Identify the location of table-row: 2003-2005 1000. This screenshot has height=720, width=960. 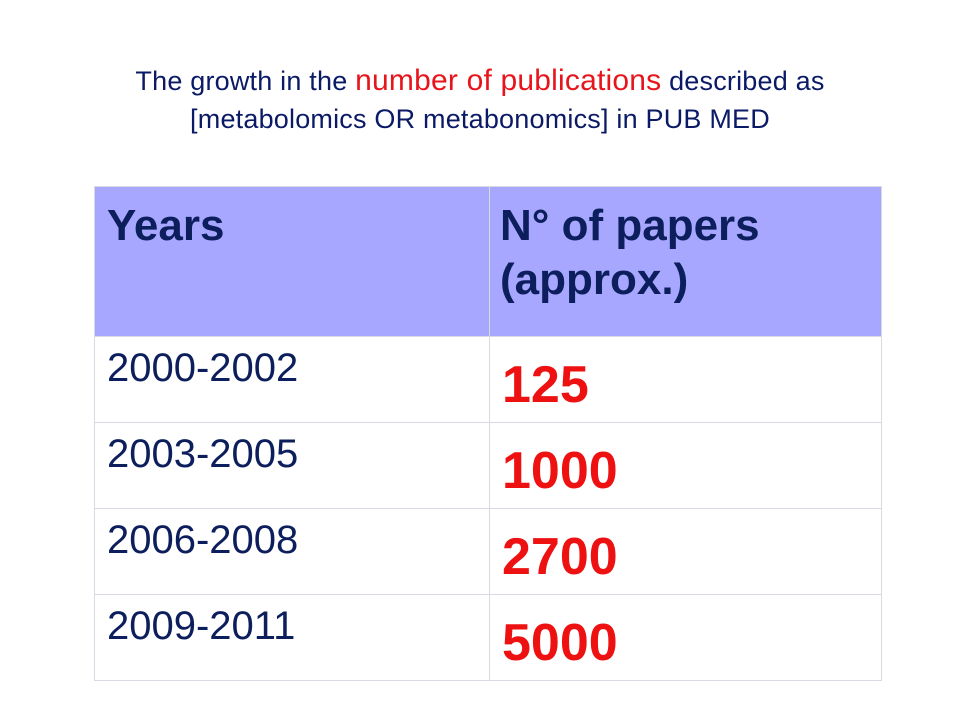
(488, 465).